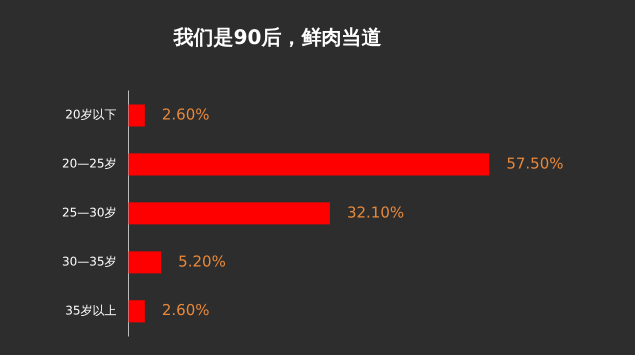 The height and width of the screenshot is (355, 635). What do you see at coordinates (89, 163) in the screenshot?
I see `y-tick-label: 20—25岁` at bounding box center [89, 163].